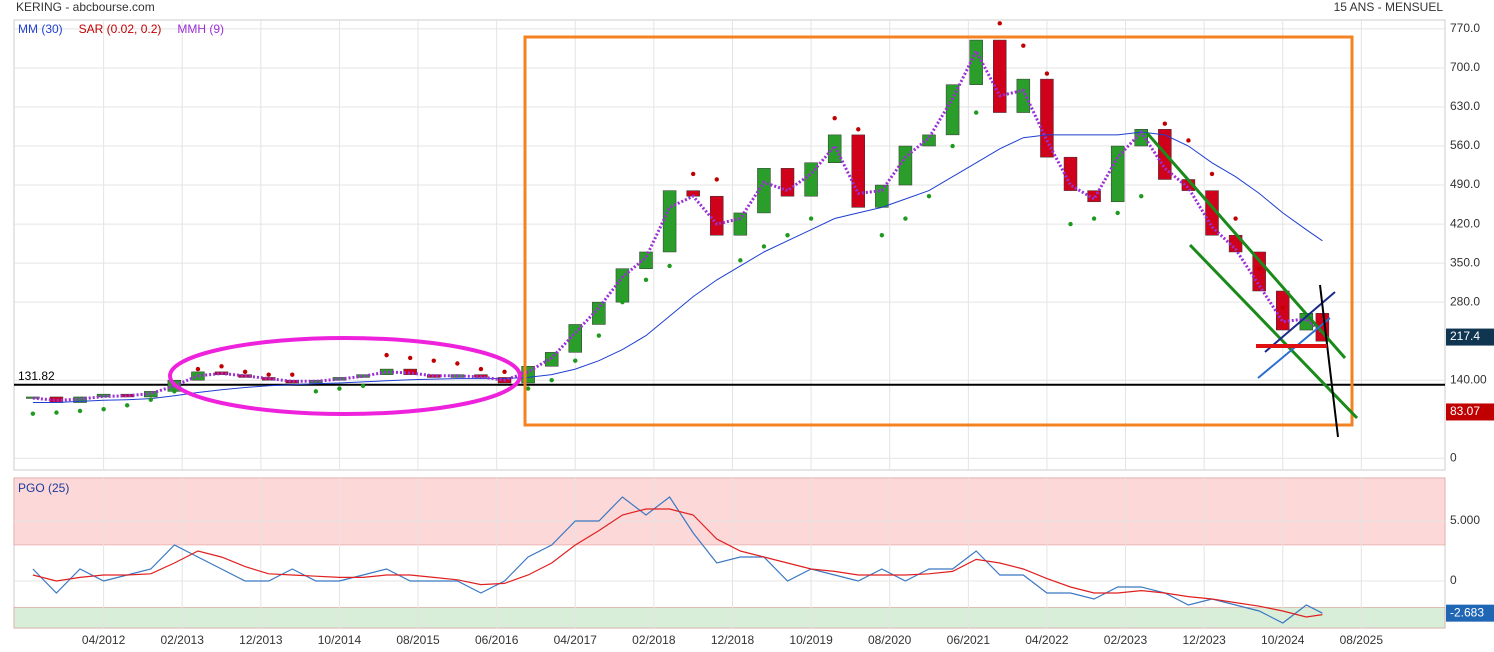 The image size is (1494, 652). Describe the element at coordinates (677, 563) in the screenshot. I see `pgo-line` at that location.